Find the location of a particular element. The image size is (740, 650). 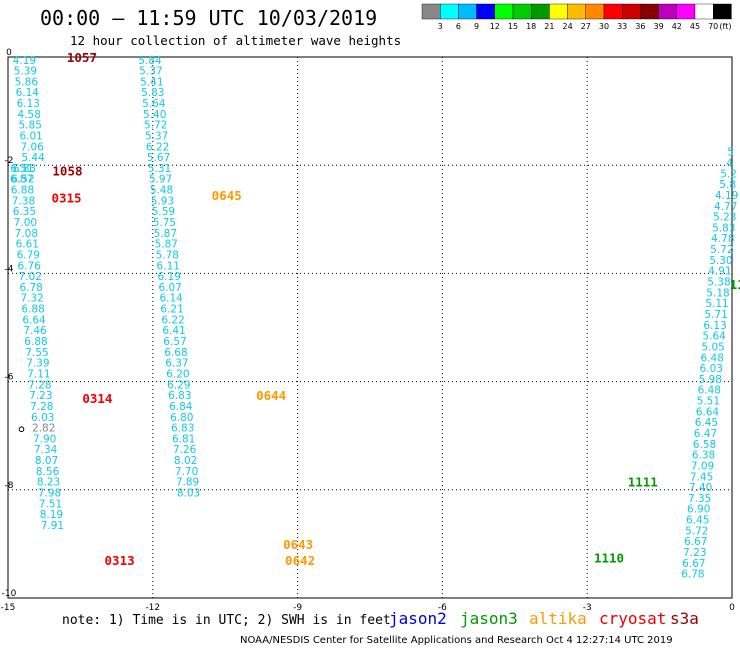

y-tick-label: -10 is located at coordinates (9, 594).